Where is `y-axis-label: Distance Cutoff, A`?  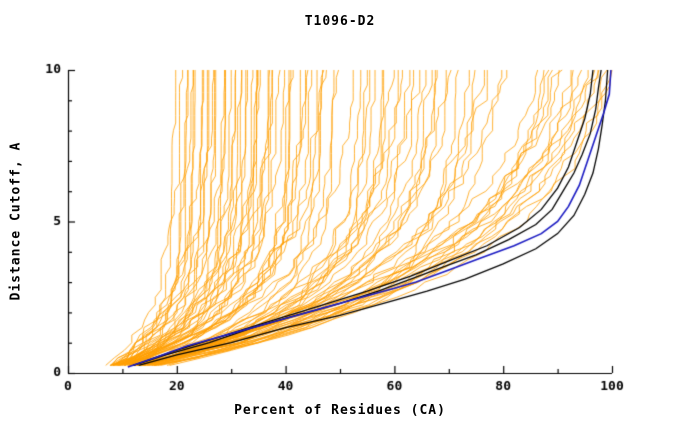
y-axis-label: Distance Cutoff, A is located at coordinates (16, 221).